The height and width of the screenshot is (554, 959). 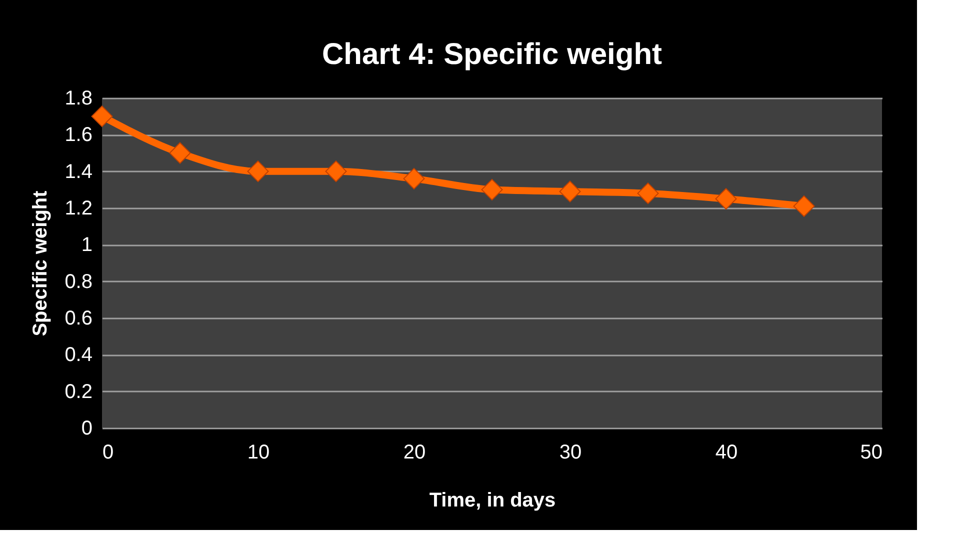 What do you see at coordinates (570, 453) in the screenshot?
I see `x-tick-label: 30` at bounding box center [570, 453].